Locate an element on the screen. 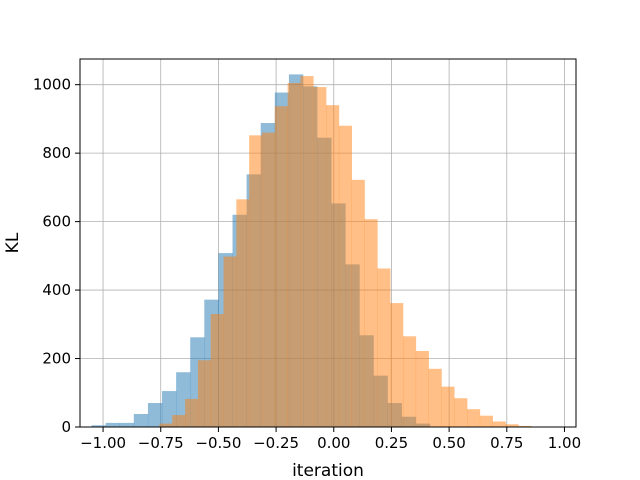 The height and width of the screenshot is (480, 640). x-tick-label: −0.75 is located at coordinates (161, 443).